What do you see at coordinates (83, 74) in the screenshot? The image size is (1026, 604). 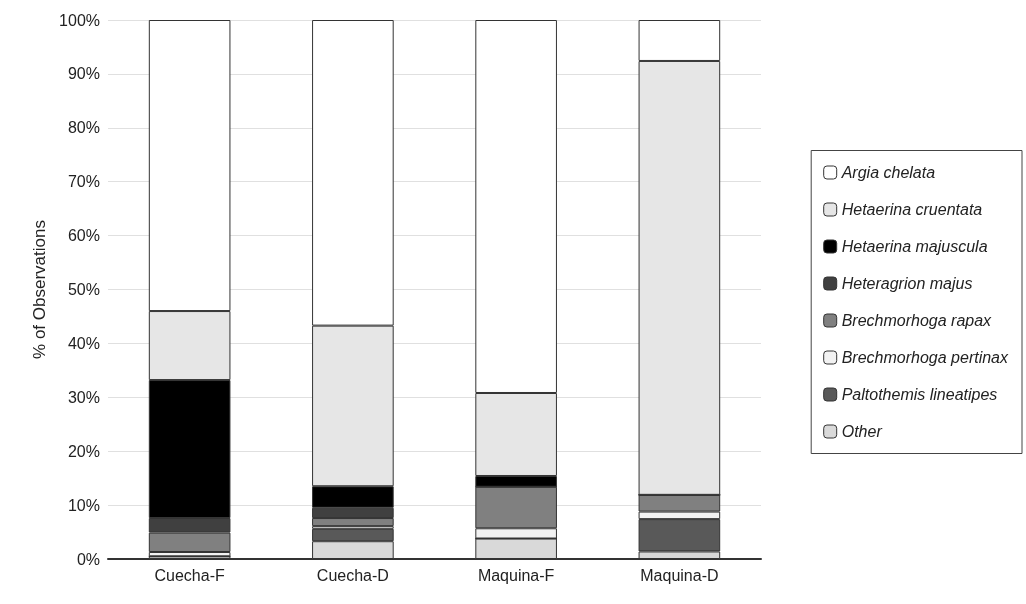 I see `y-tick-label: 90%` at bounding box center [83, 74].